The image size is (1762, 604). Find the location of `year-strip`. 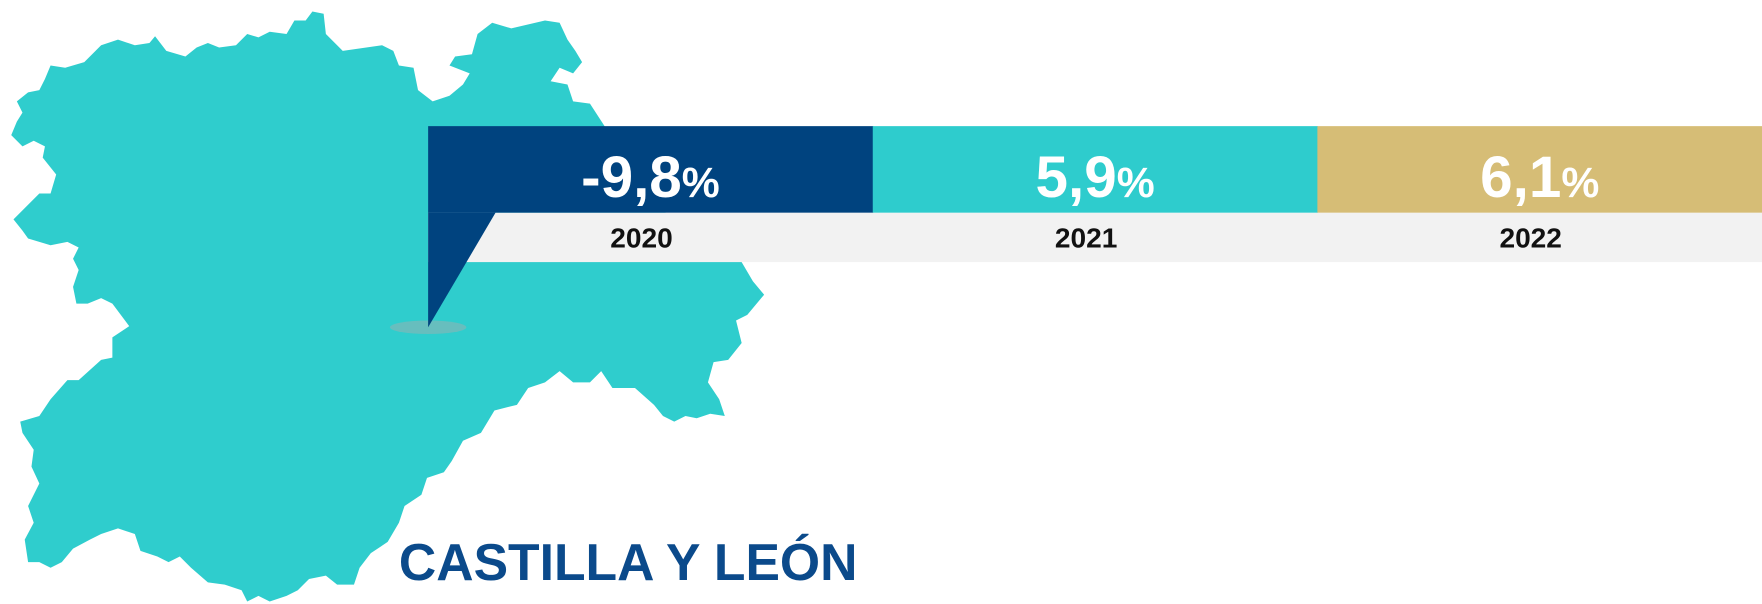

year-strip is located at coordinates (1095, 237).